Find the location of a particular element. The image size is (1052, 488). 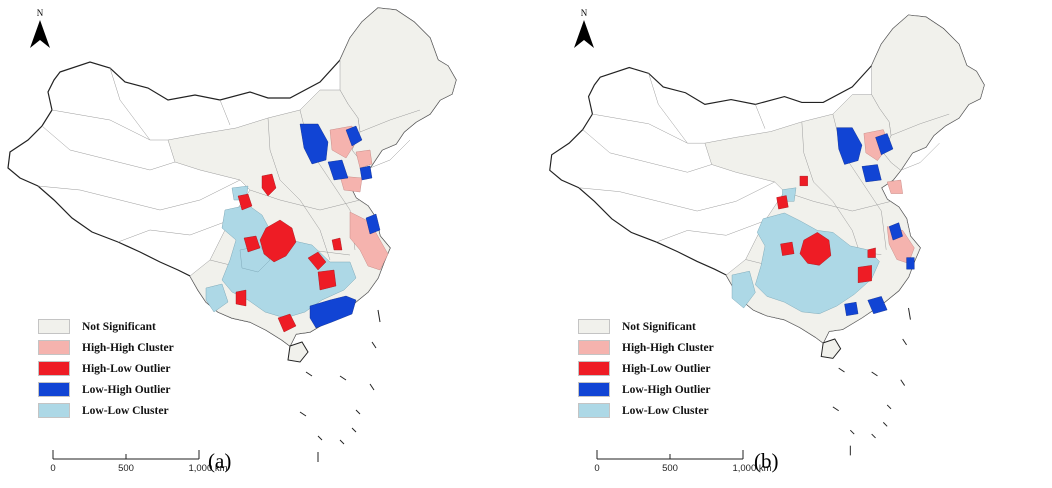

panel-label-a: (a) is located at coordinates (220, 461).